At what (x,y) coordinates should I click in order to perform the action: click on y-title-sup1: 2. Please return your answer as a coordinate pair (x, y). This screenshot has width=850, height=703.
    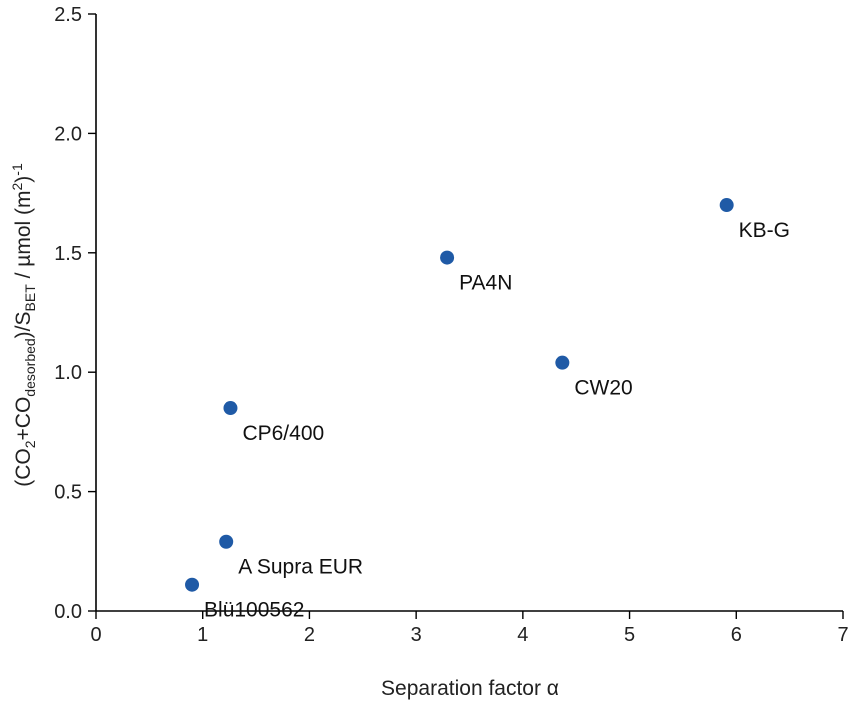
    Looking at the image, I should click on (17, 186).